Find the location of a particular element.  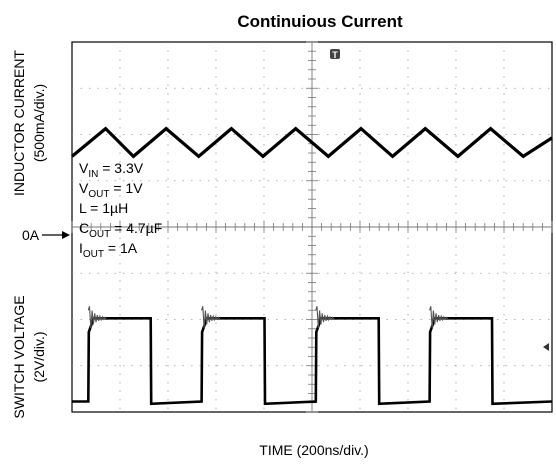

inductor-current-scale: (500mA/div.) is located at coordinates (39, 123).